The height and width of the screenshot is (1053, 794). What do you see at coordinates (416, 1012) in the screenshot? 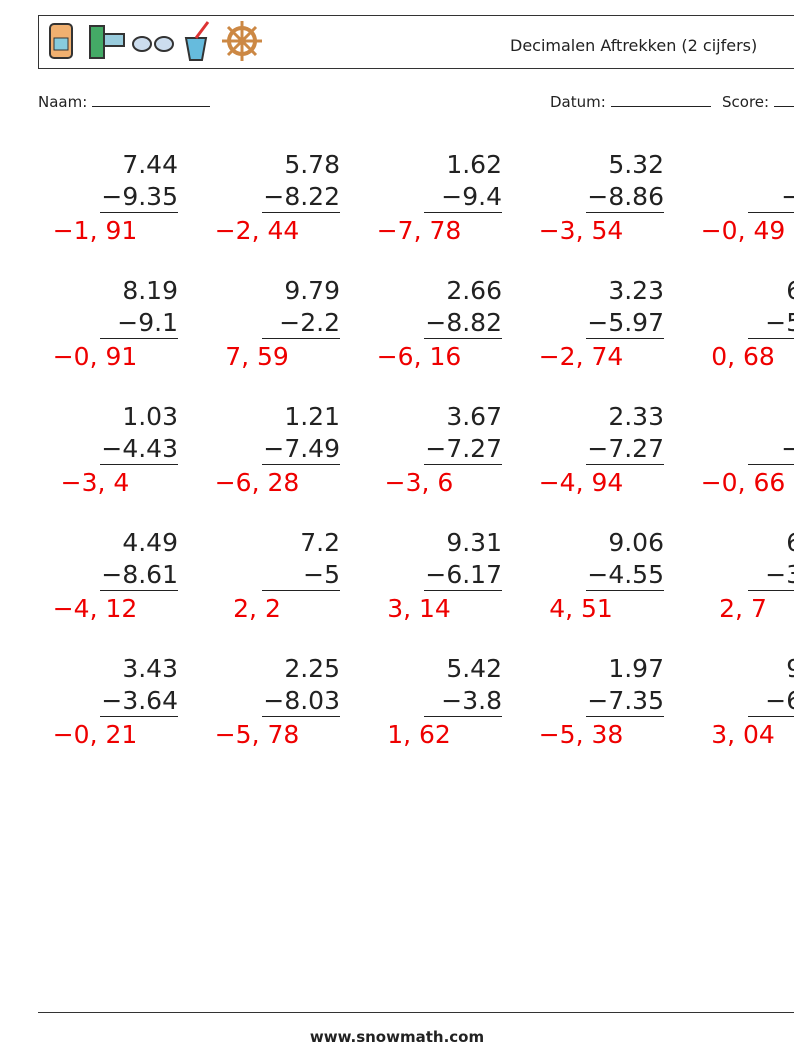
I see `footer-line` at bounding box center [416, 1012].